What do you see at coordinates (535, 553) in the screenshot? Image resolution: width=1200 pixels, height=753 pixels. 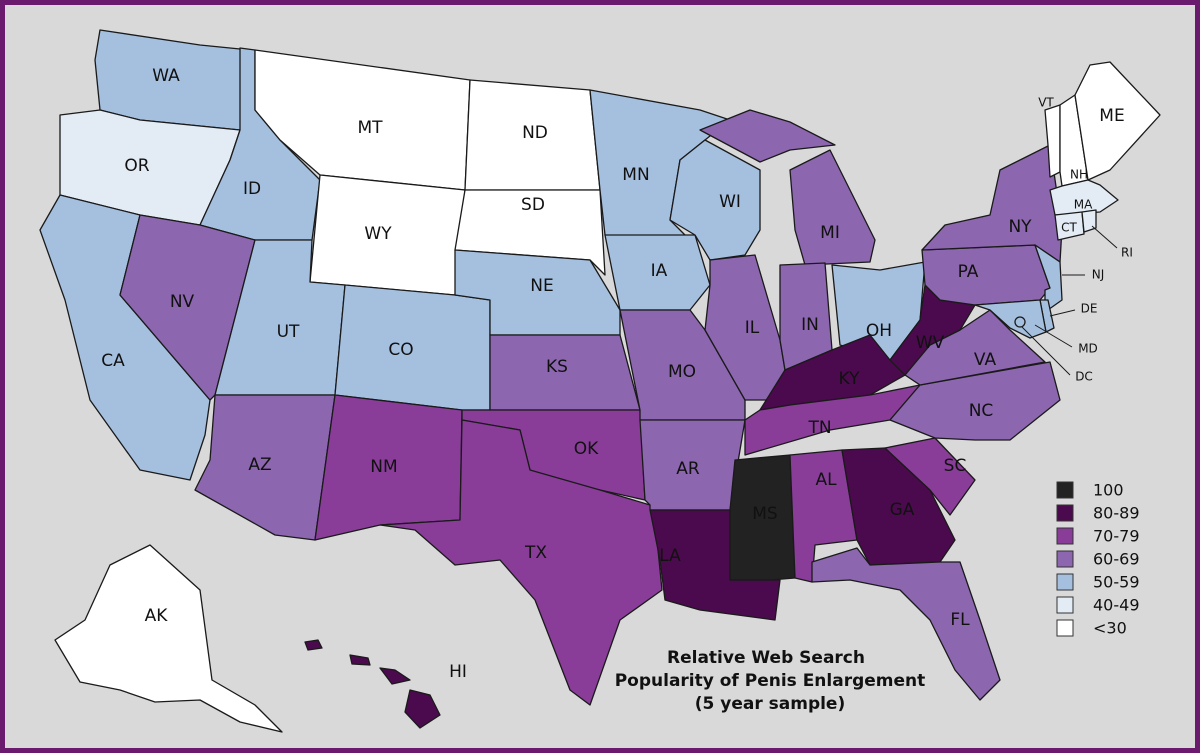 I see `state-label: TX` at bounding box center [535, 553].